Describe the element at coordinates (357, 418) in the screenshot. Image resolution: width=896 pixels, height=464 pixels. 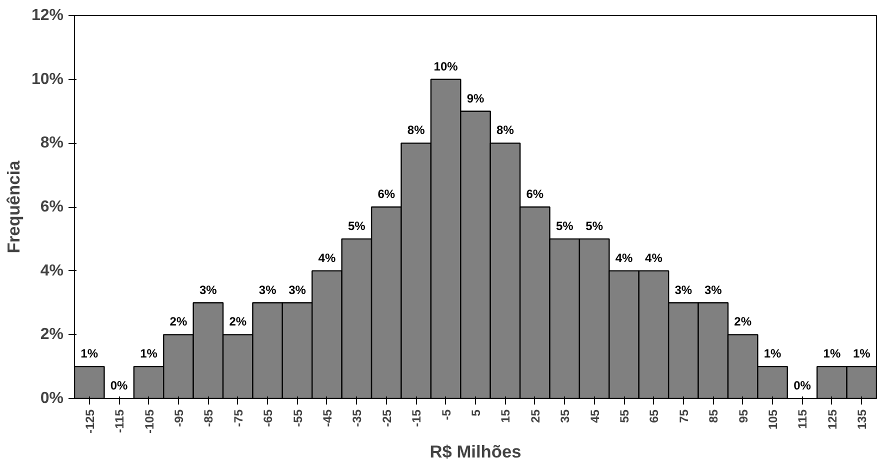
I see `x-tick-label: -35` at that location.